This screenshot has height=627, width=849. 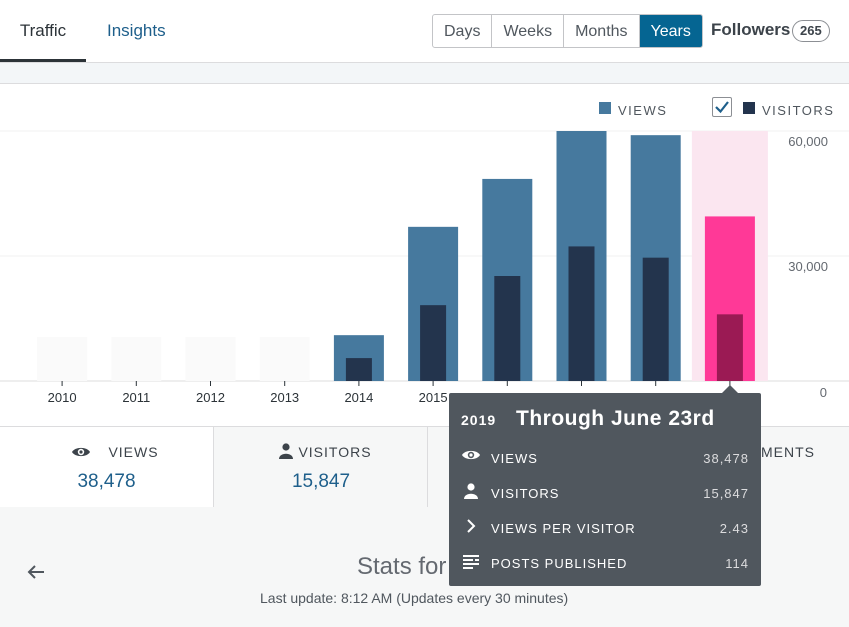 What do you see at coordinates (581, 313) in the screenshot?
I see `visitors-bar-2017` at bounding box center [581, 313].